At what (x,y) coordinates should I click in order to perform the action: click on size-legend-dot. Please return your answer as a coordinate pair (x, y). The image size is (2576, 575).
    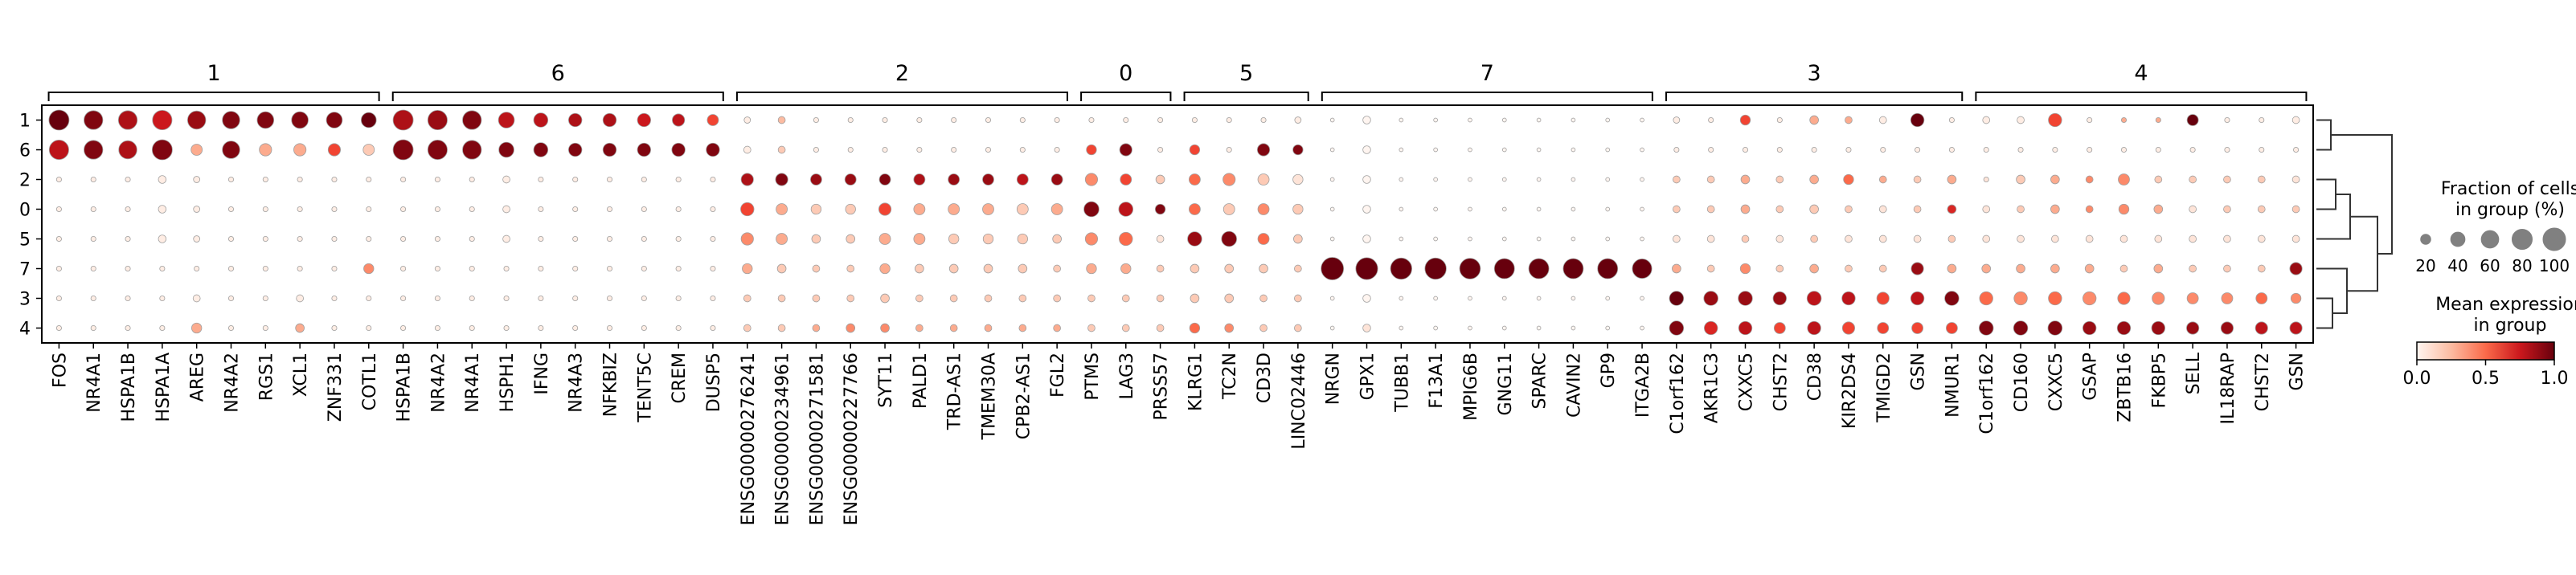
    Looking at the image, I should click on (2490, 240).